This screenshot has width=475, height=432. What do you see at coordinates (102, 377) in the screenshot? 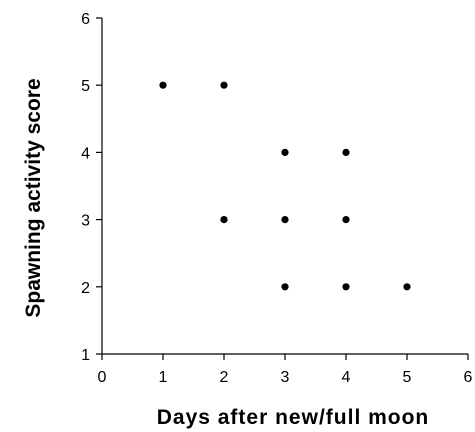
I see `x-tick-label: 0` at bounding box center [102, 377].